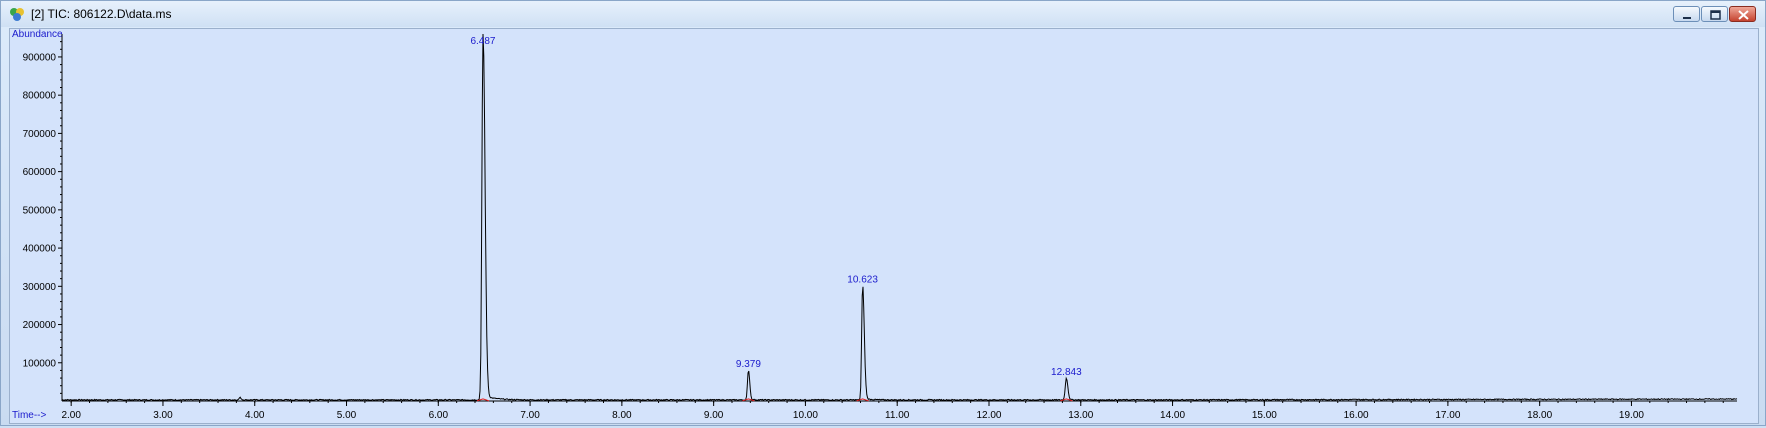 This screenshot has height=428, width=1766. Describe the element at coordinates (40, 287) in the screenshot. I see `y-tick-label: 300000` at that location.